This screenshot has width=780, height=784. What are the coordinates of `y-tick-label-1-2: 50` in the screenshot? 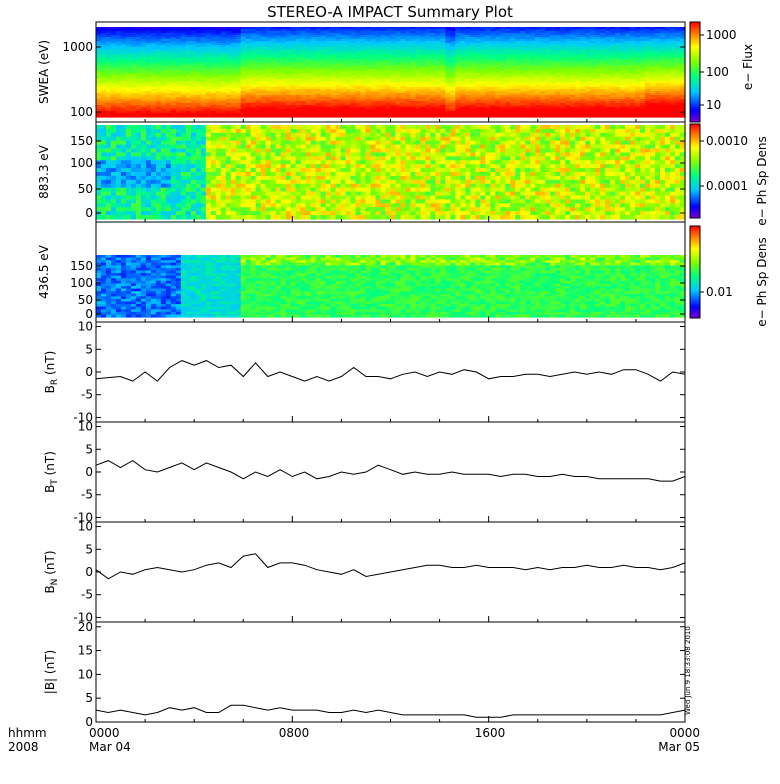 It's located at (85, 189).